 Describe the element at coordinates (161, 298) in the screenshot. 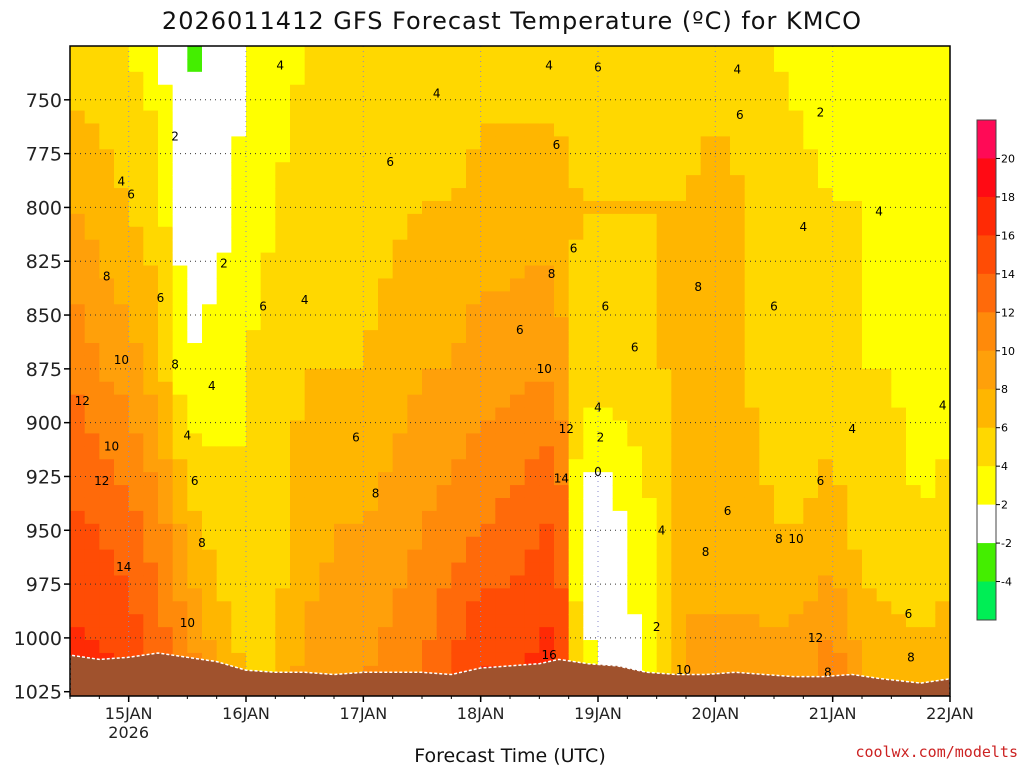

I see `contour-label: 6` at that location.